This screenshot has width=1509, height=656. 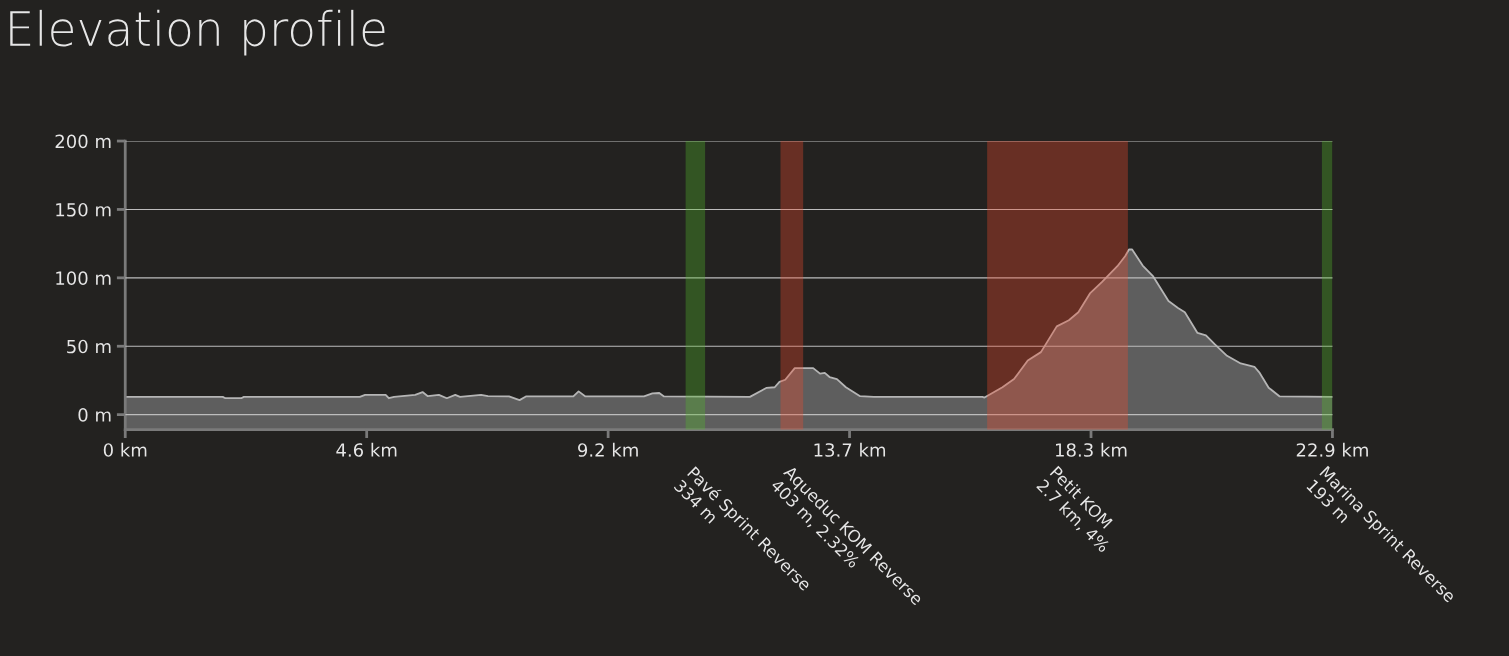 I want to click on x-tick-label: 22.9 km, so click(x=1332, y=449).